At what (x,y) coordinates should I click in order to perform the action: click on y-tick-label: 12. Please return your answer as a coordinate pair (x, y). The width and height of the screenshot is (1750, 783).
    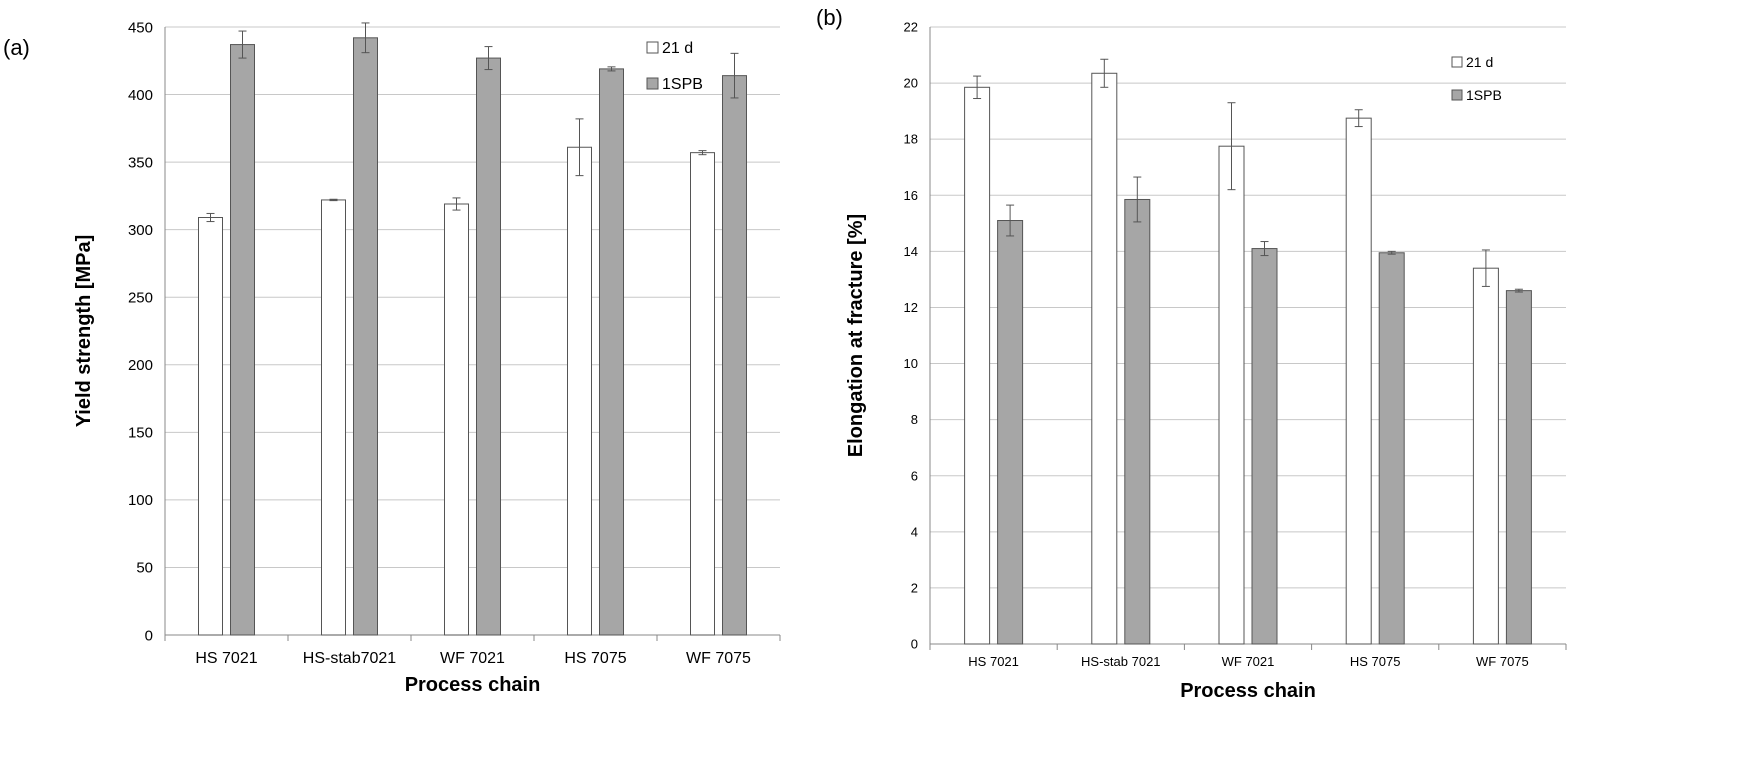
    Looking at the image, I should click on (911, 307).